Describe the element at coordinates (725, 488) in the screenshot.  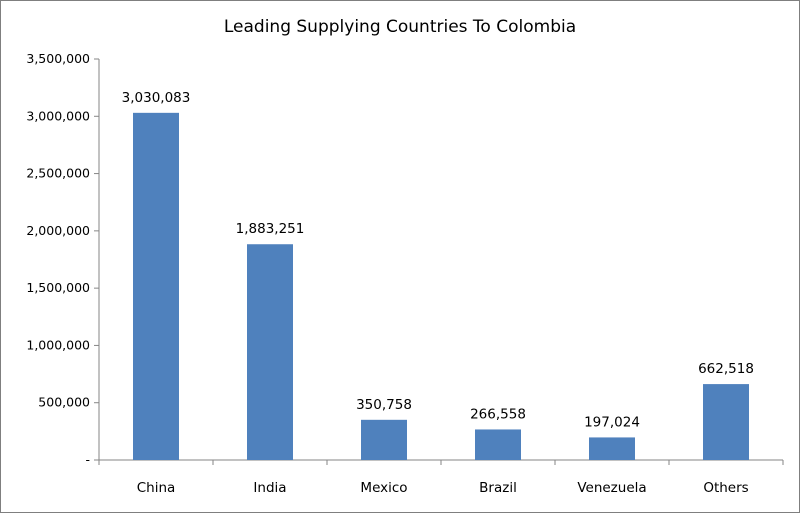
I see `x-tick-label: Others` at that location.